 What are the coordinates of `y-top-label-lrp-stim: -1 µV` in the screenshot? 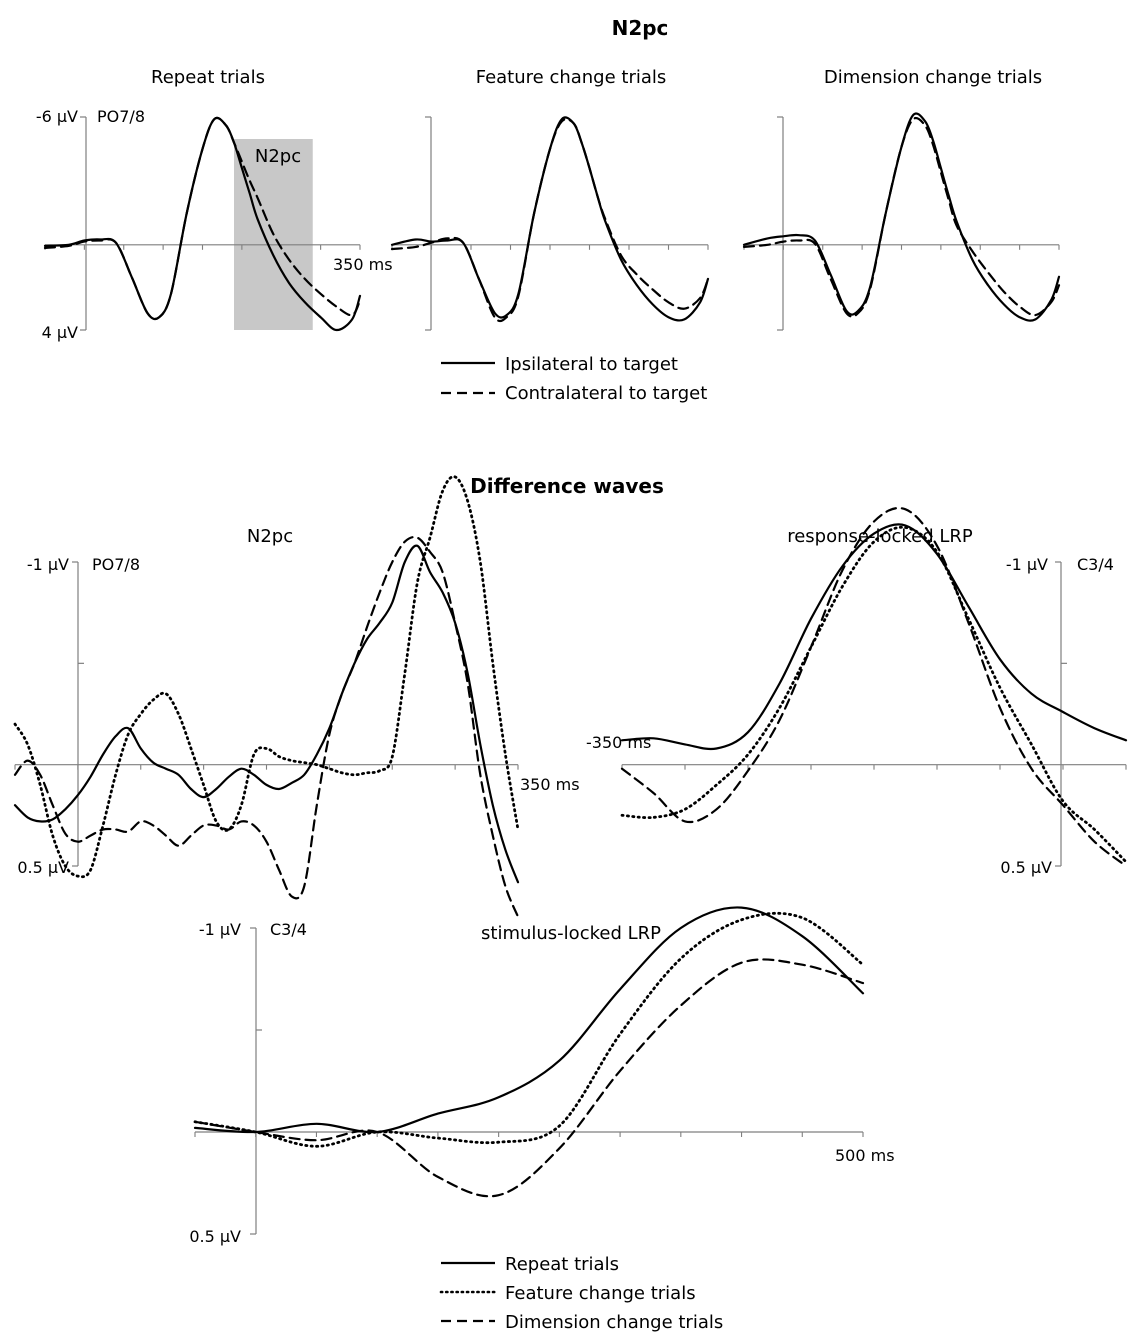 It's located at (220, 929).